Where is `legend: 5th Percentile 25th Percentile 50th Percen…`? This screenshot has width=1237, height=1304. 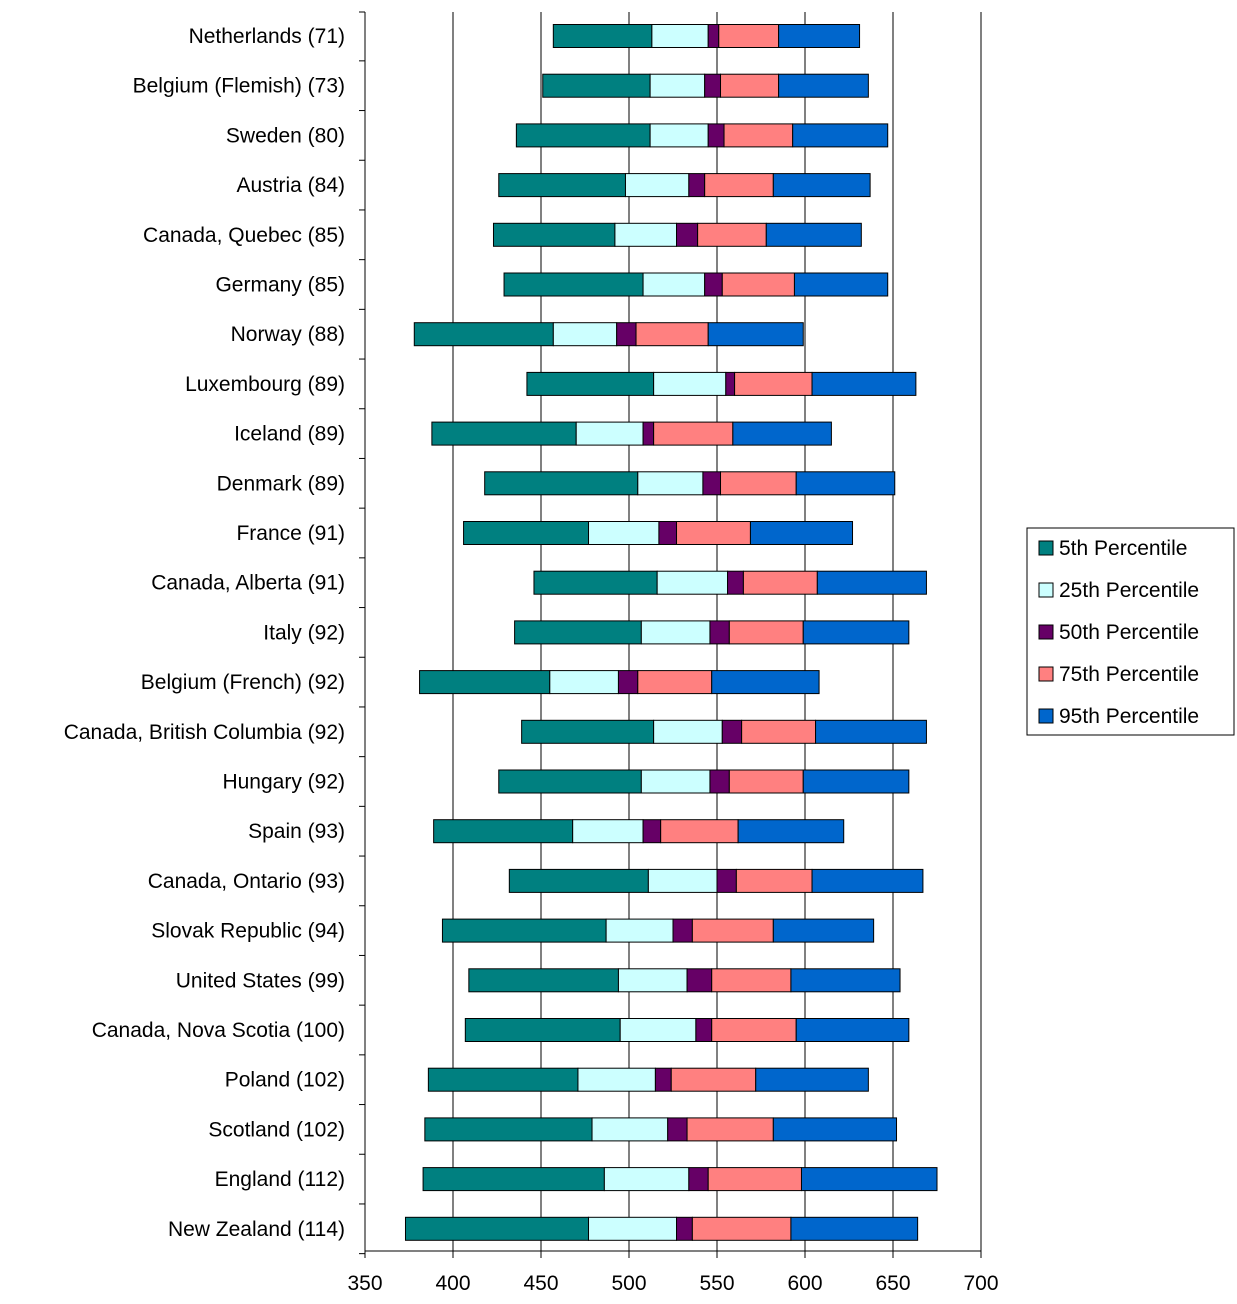
legend: 5th Percentile 25th Percentile 50th Percen… is located at coordinates (1130, 631).